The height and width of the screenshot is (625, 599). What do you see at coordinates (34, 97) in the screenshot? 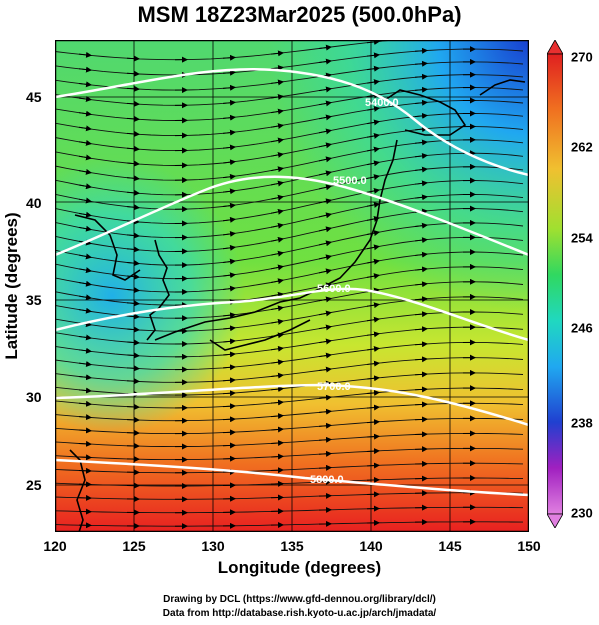
I see `y-tick-label: 45` at bounding box center [34, 97].